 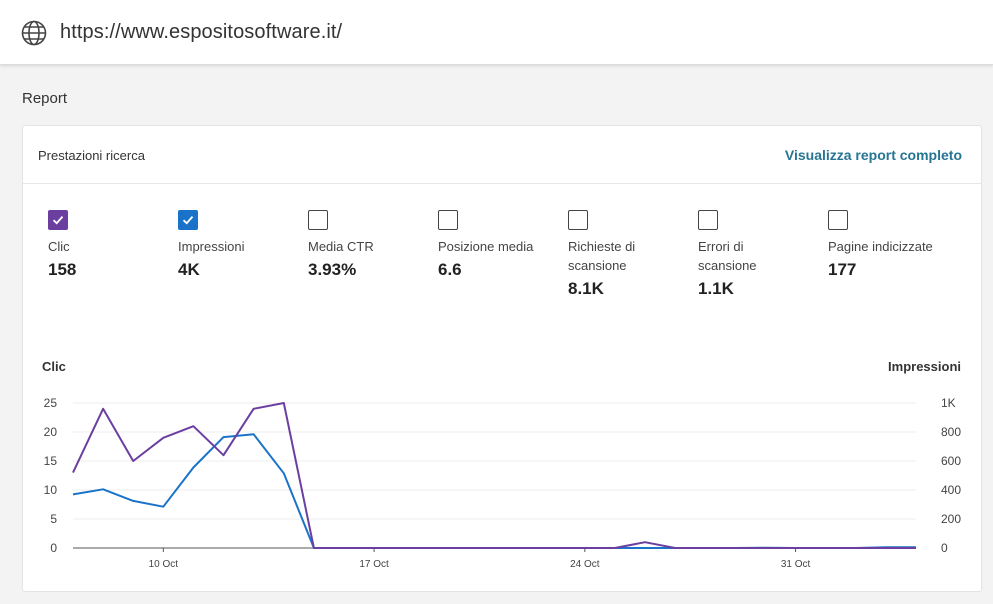 I want to click on checkbox-errori-scansione, so click(x=708, y=220).